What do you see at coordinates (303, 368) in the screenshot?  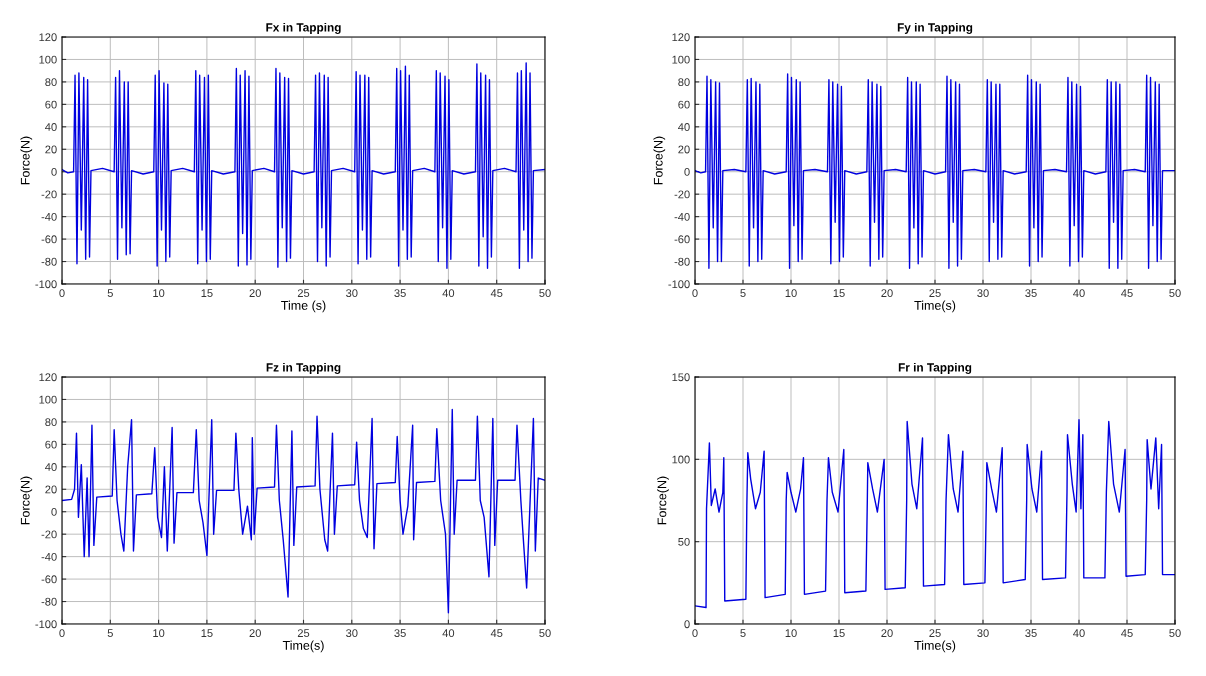 I see `chart-title: Fz in Tapping` at bounding box center [303, 368].